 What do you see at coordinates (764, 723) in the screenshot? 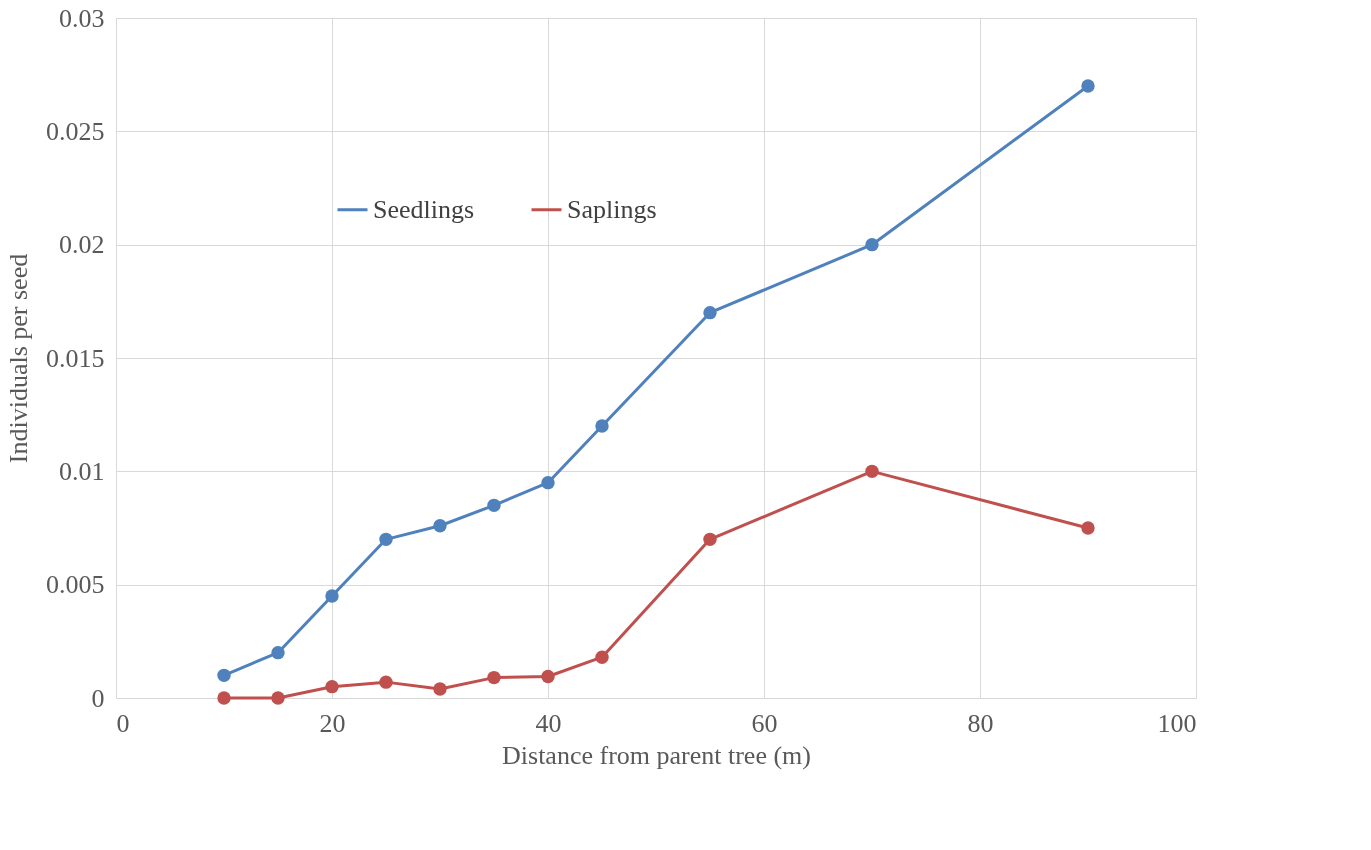
I see `x-tick-label: 60` at bounding box center [764, 723].